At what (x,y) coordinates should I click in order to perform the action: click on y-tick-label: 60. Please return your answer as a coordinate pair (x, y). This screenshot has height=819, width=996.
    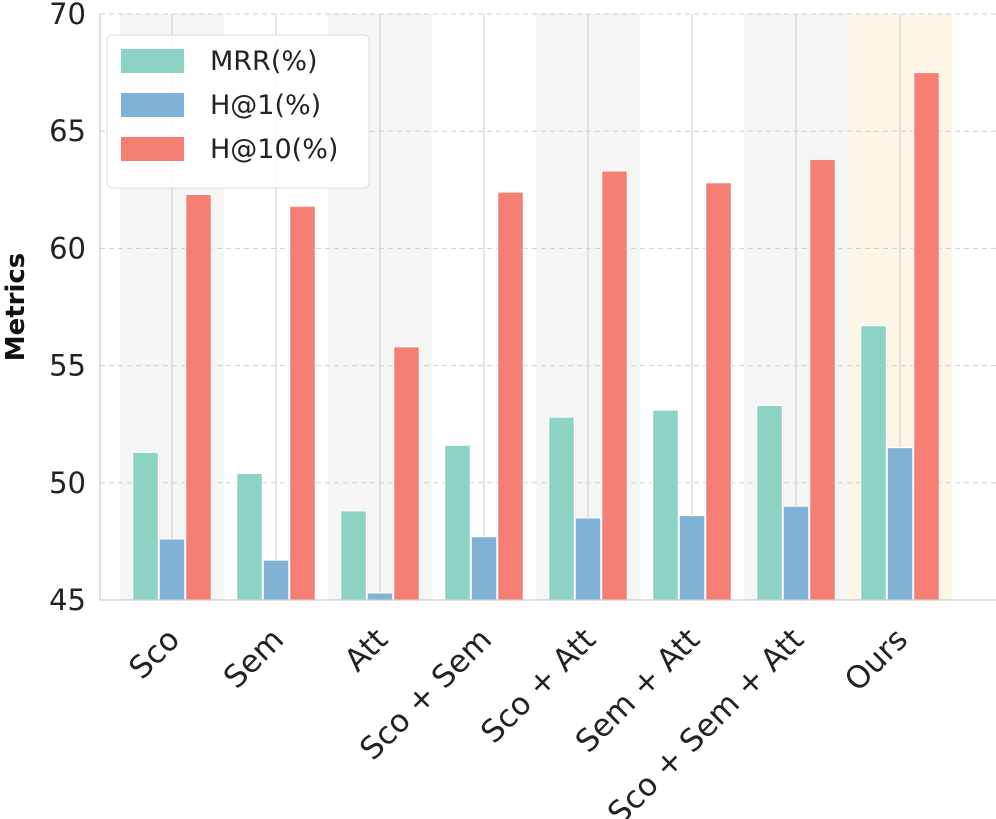
    Looking at the image, I should click on (67, 248).